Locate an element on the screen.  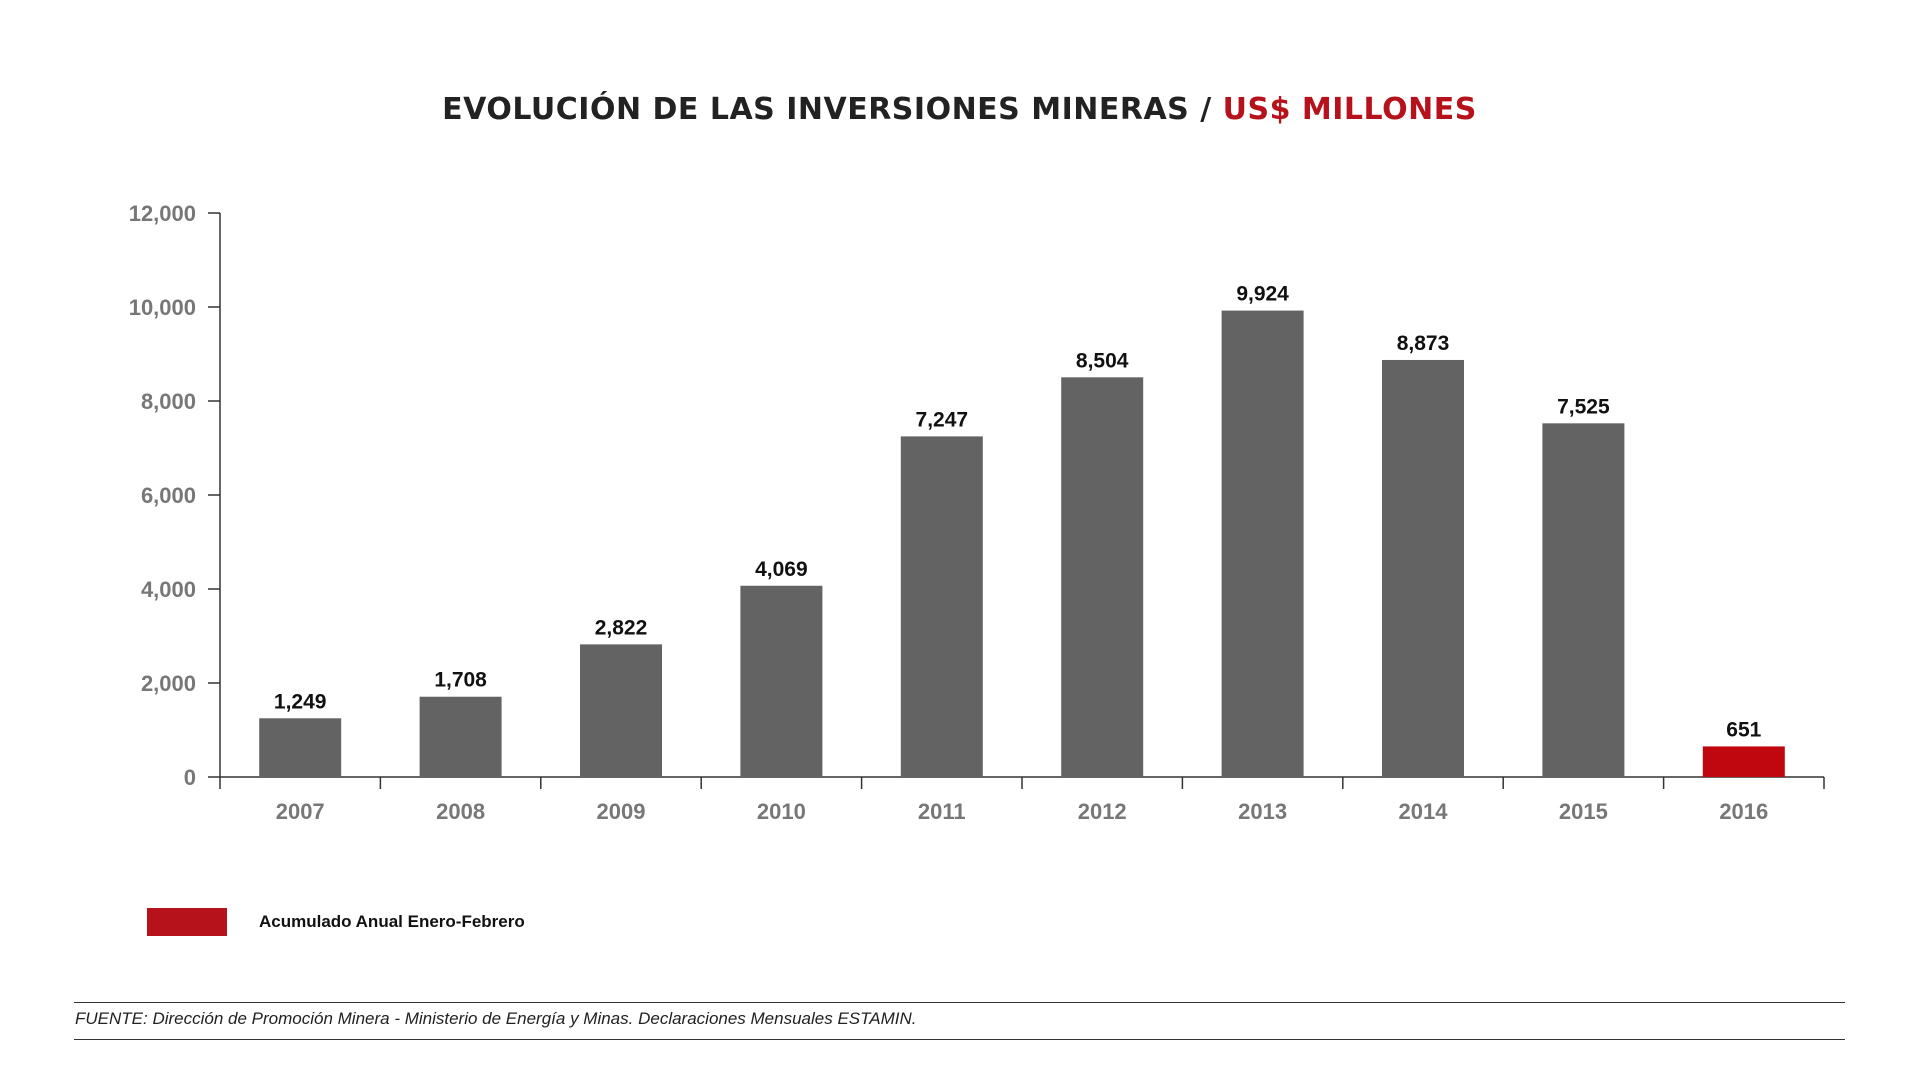
bar-2008 is located at coordinates (460, 736).